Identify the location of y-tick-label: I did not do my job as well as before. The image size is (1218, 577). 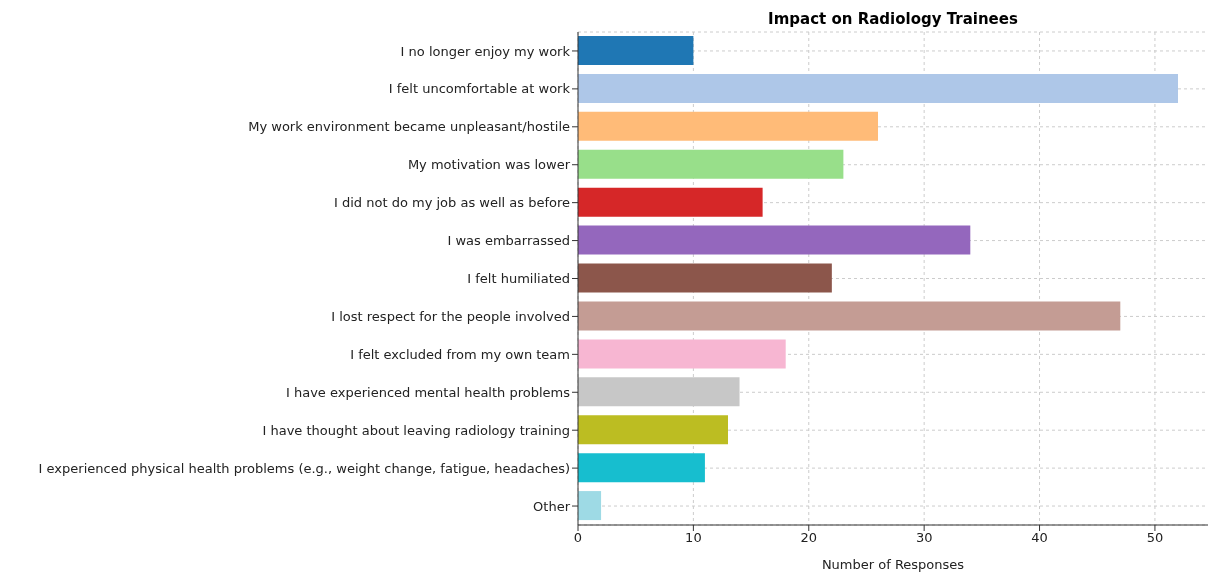
(452, 203).